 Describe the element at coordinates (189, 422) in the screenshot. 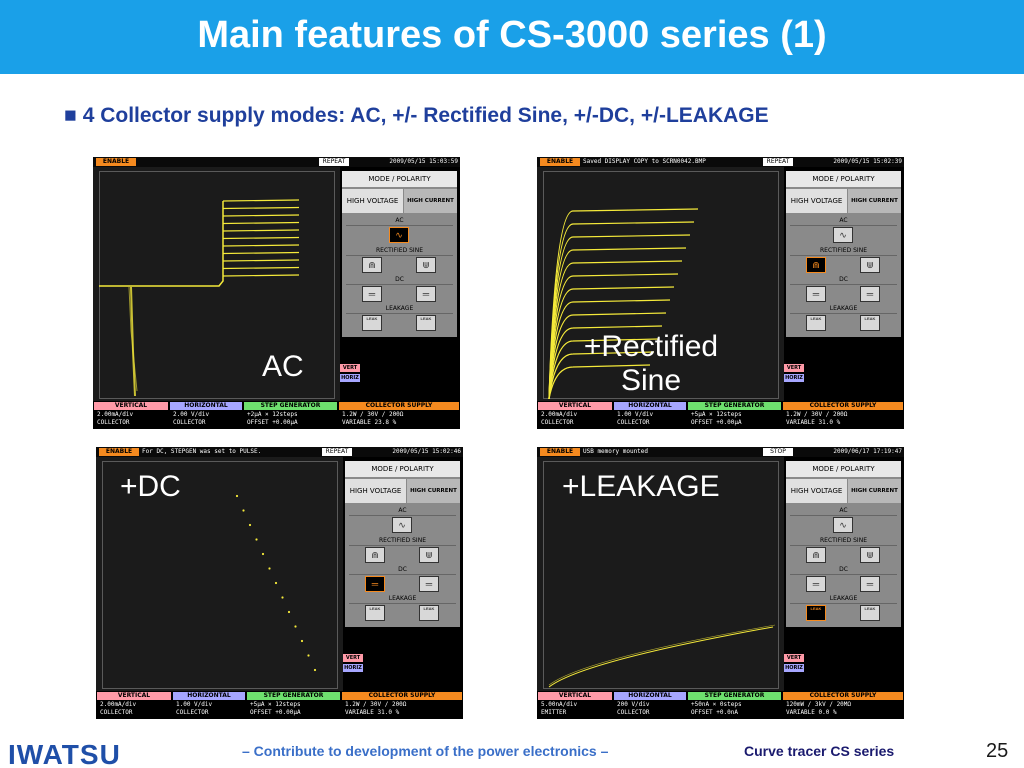

I see `horizontal-source: COLLECTOR` at that location.